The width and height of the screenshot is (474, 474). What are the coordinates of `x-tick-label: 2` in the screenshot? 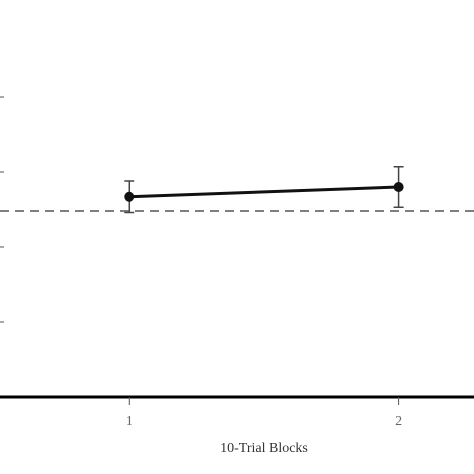 It's located at (398, 421).